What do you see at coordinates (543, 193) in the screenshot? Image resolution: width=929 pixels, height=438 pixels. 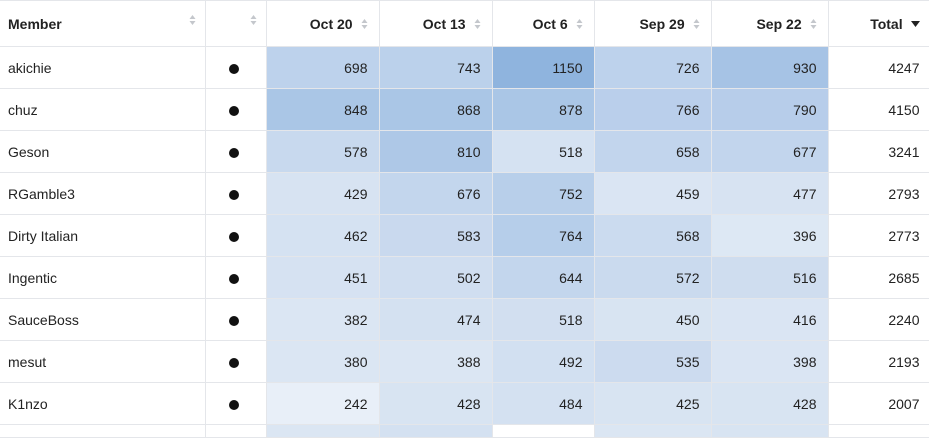 I see `week-value-cell: 752` at bounding box center [543, 193].